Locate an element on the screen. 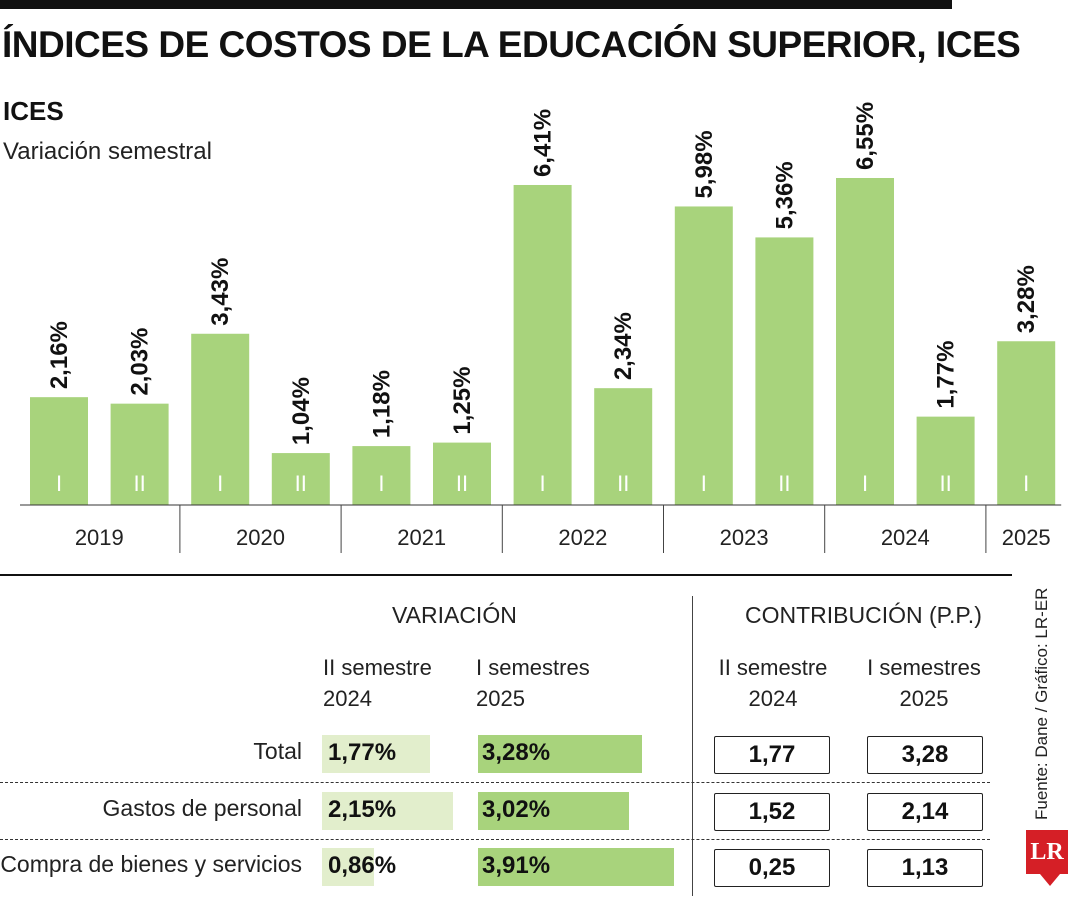 This screenshot has width=1080, height=900. variacion-2024-value: 2,15% is located at coordinates (362, 809).